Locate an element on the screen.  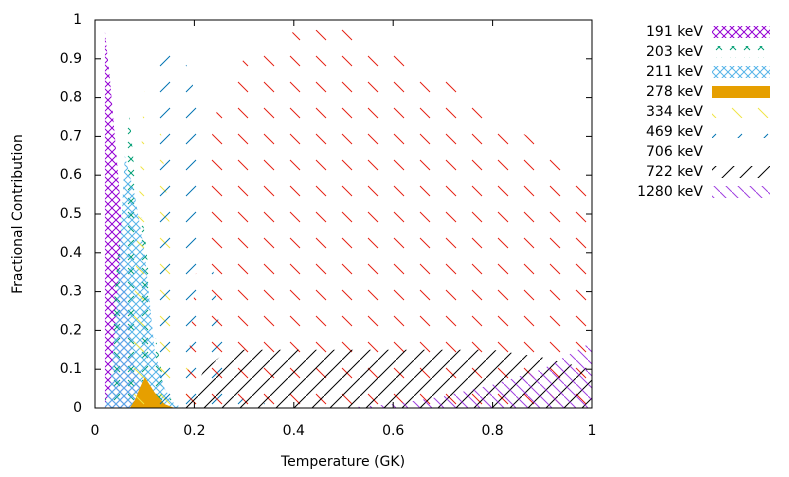
y-tick-label: 0.1 is located at coordinates (71, 369).